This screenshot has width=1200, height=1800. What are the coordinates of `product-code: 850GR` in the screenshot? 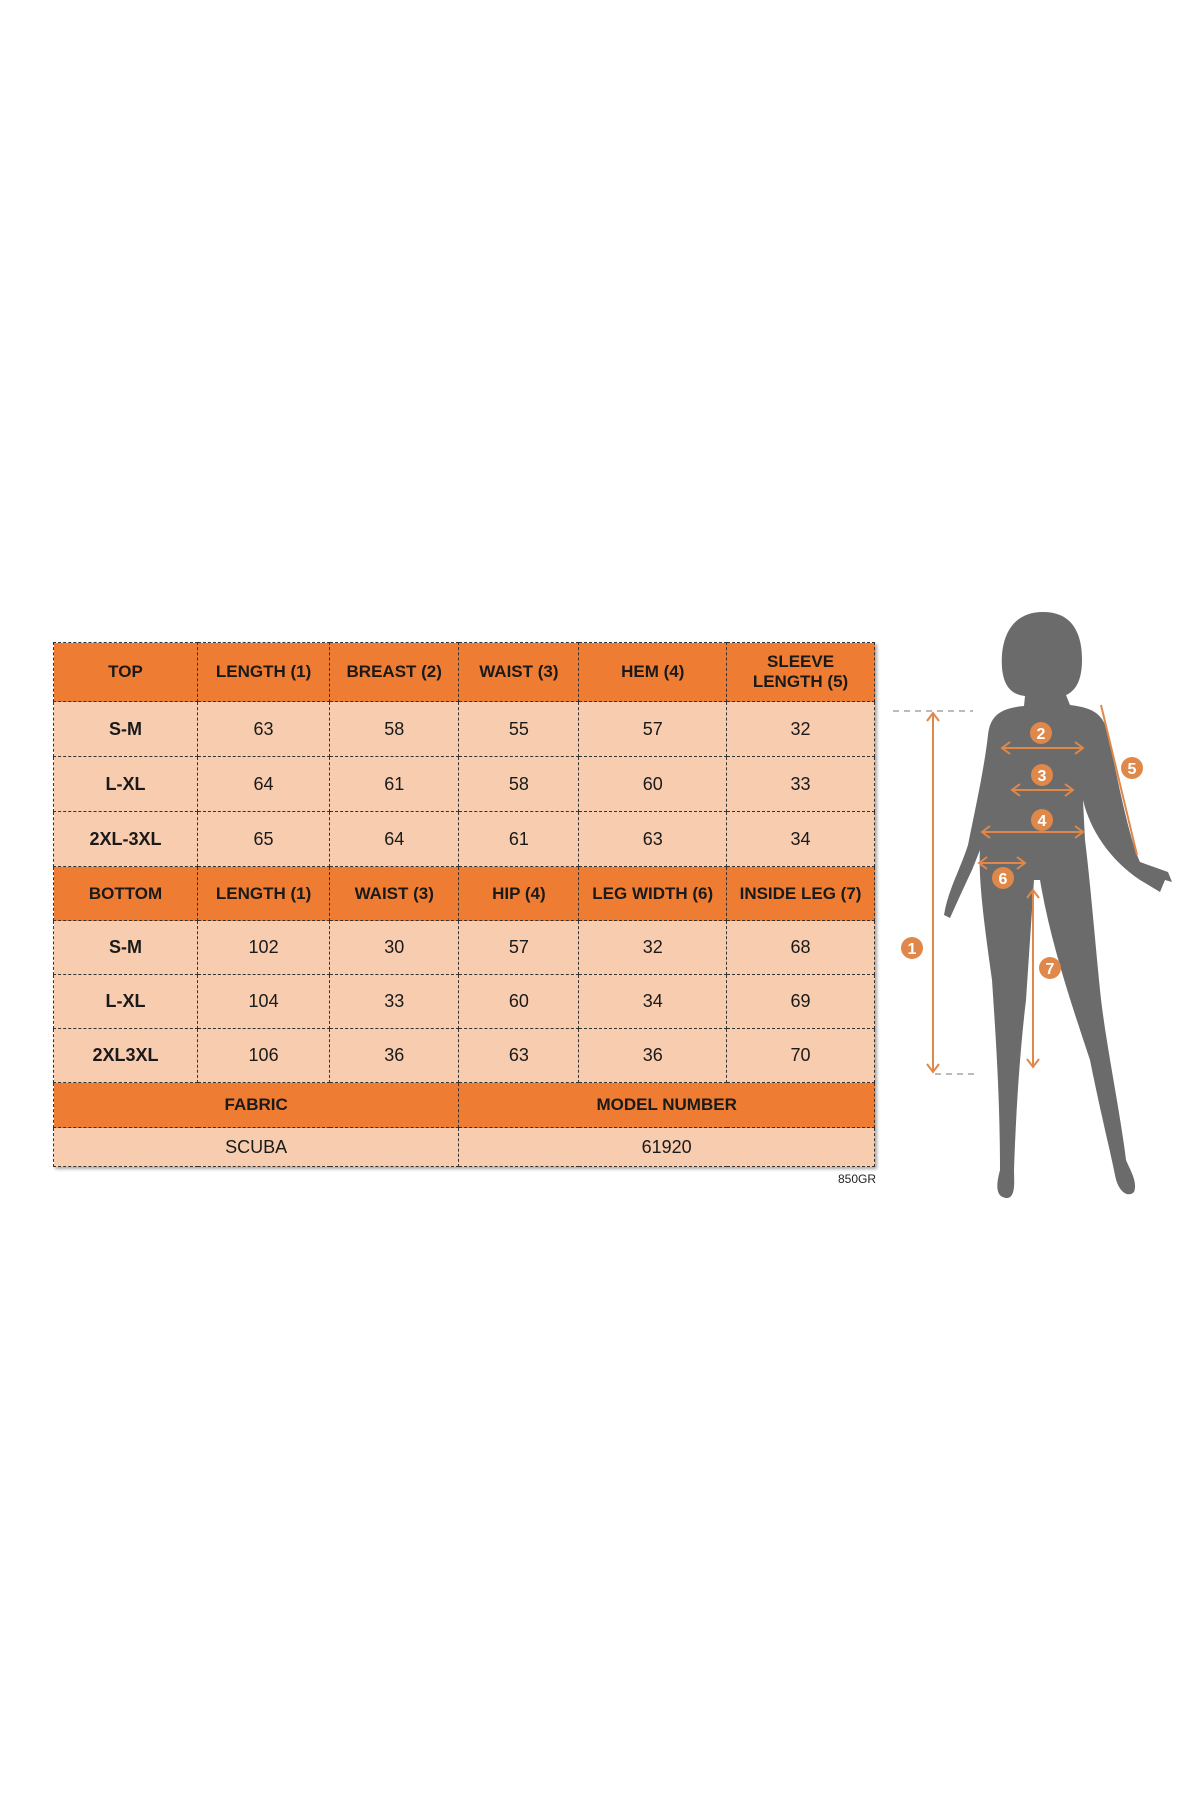 It's located at (857, 1179).